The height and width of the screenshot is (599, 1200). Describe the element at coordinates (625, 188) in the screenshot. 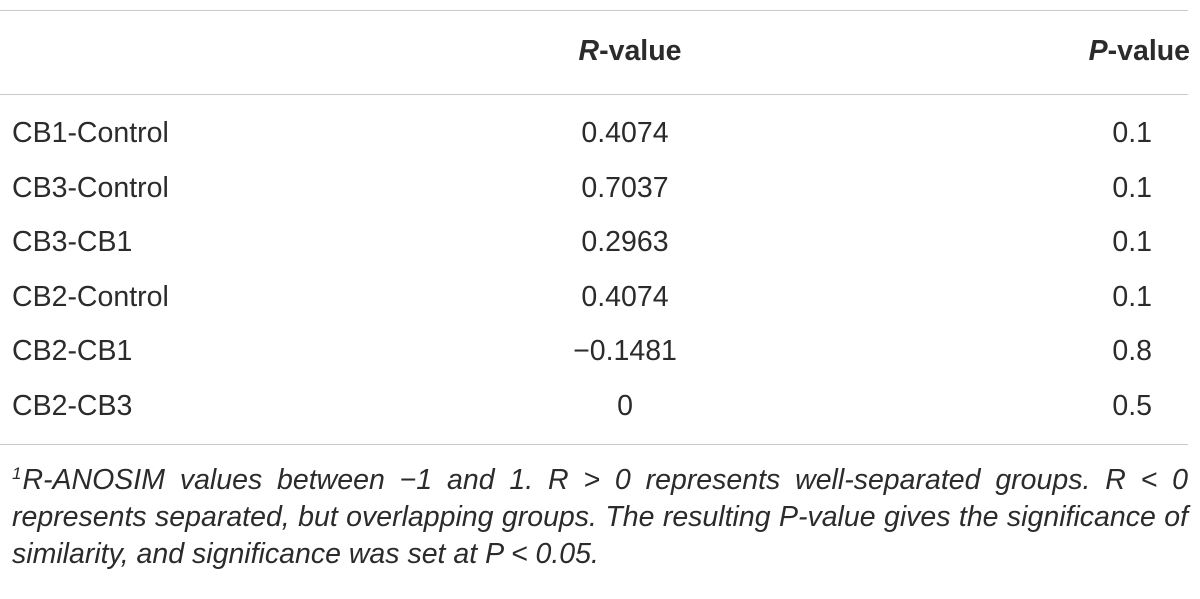

I see `row-r-value: 0.7037` at that location.